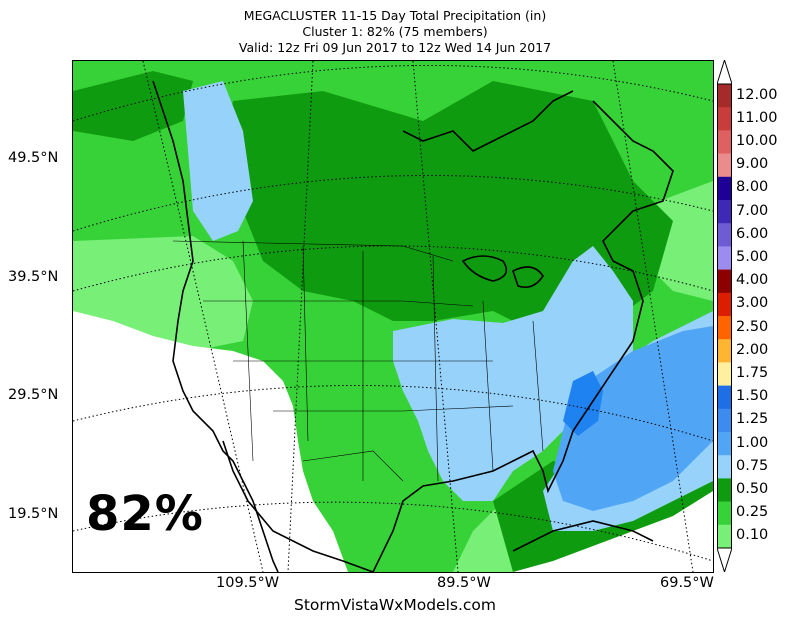 The width and height of the screenshot is (790, 623). Describe the element at coordinates (752, 512) in the screenshot. I see `colorbar-label: 0.25` at that location.